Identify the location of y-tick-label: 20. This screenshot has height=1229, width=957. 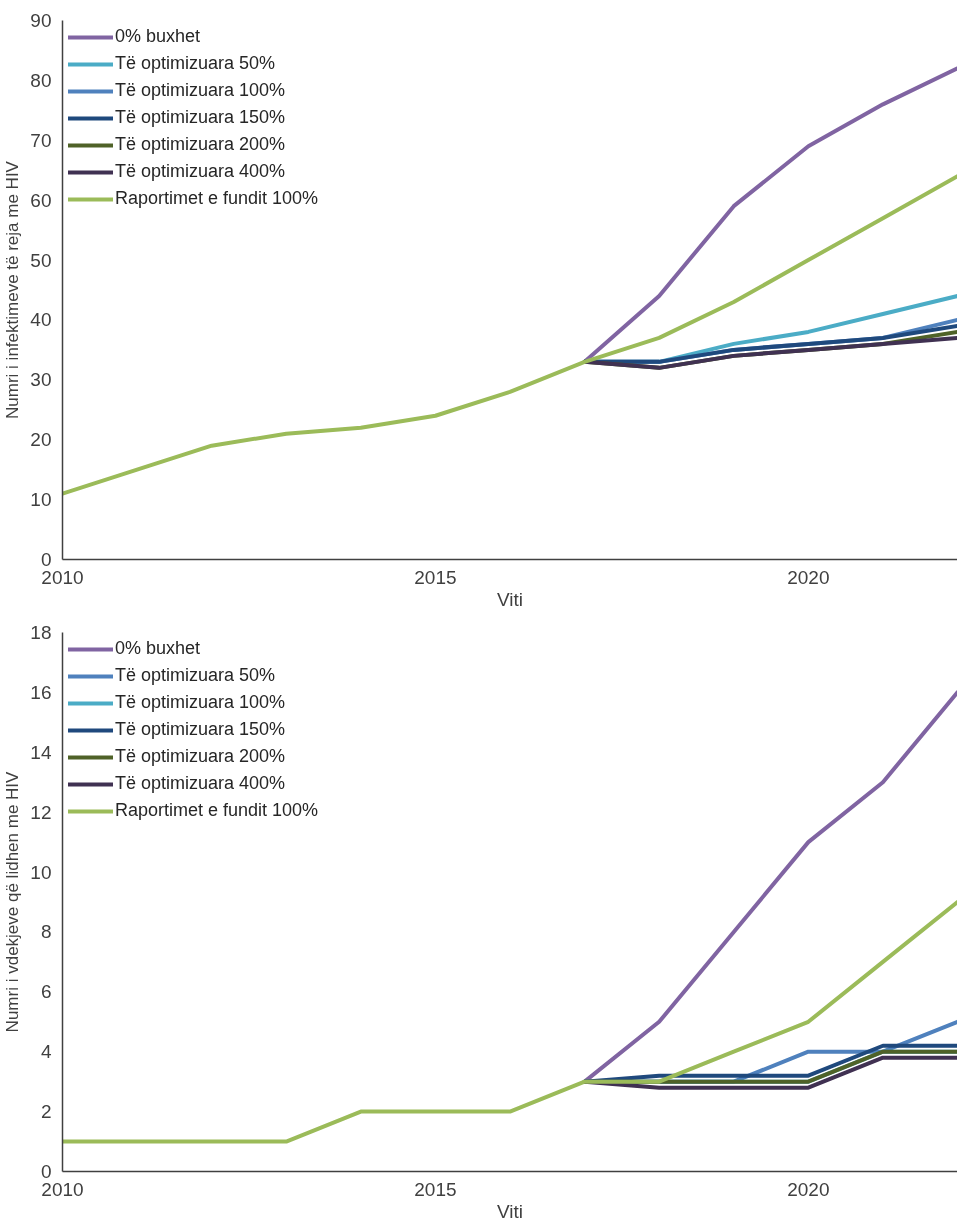
(41, 440).